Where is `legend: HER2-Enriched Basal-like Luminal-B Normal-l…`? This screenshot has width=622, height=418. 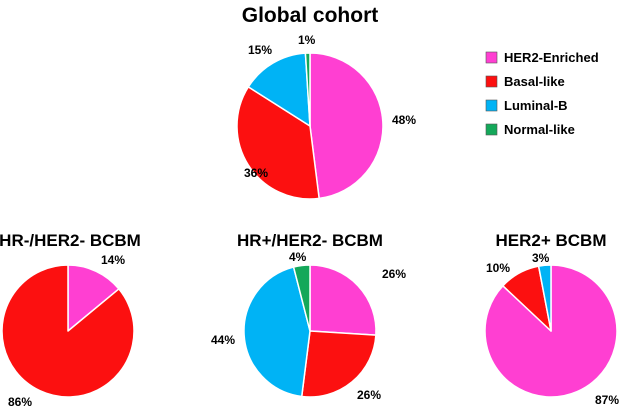 legend: HER2-Enriched Basal-like Luminal-B Normal-l… is located at coordinates (542, 93).